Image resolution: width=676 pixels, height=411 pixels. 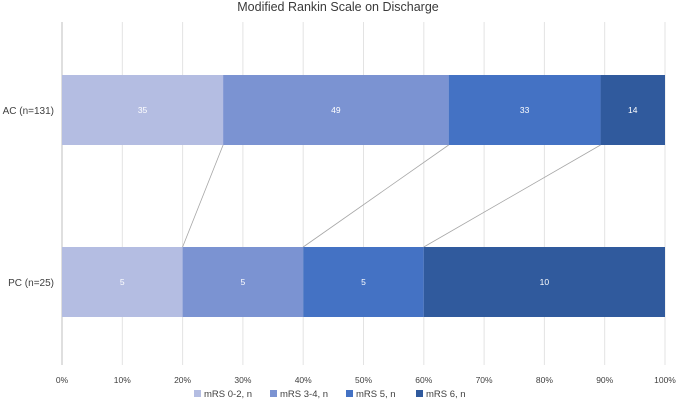 I want to click on x-tick-label: 40%, so click(x=303, y=380).